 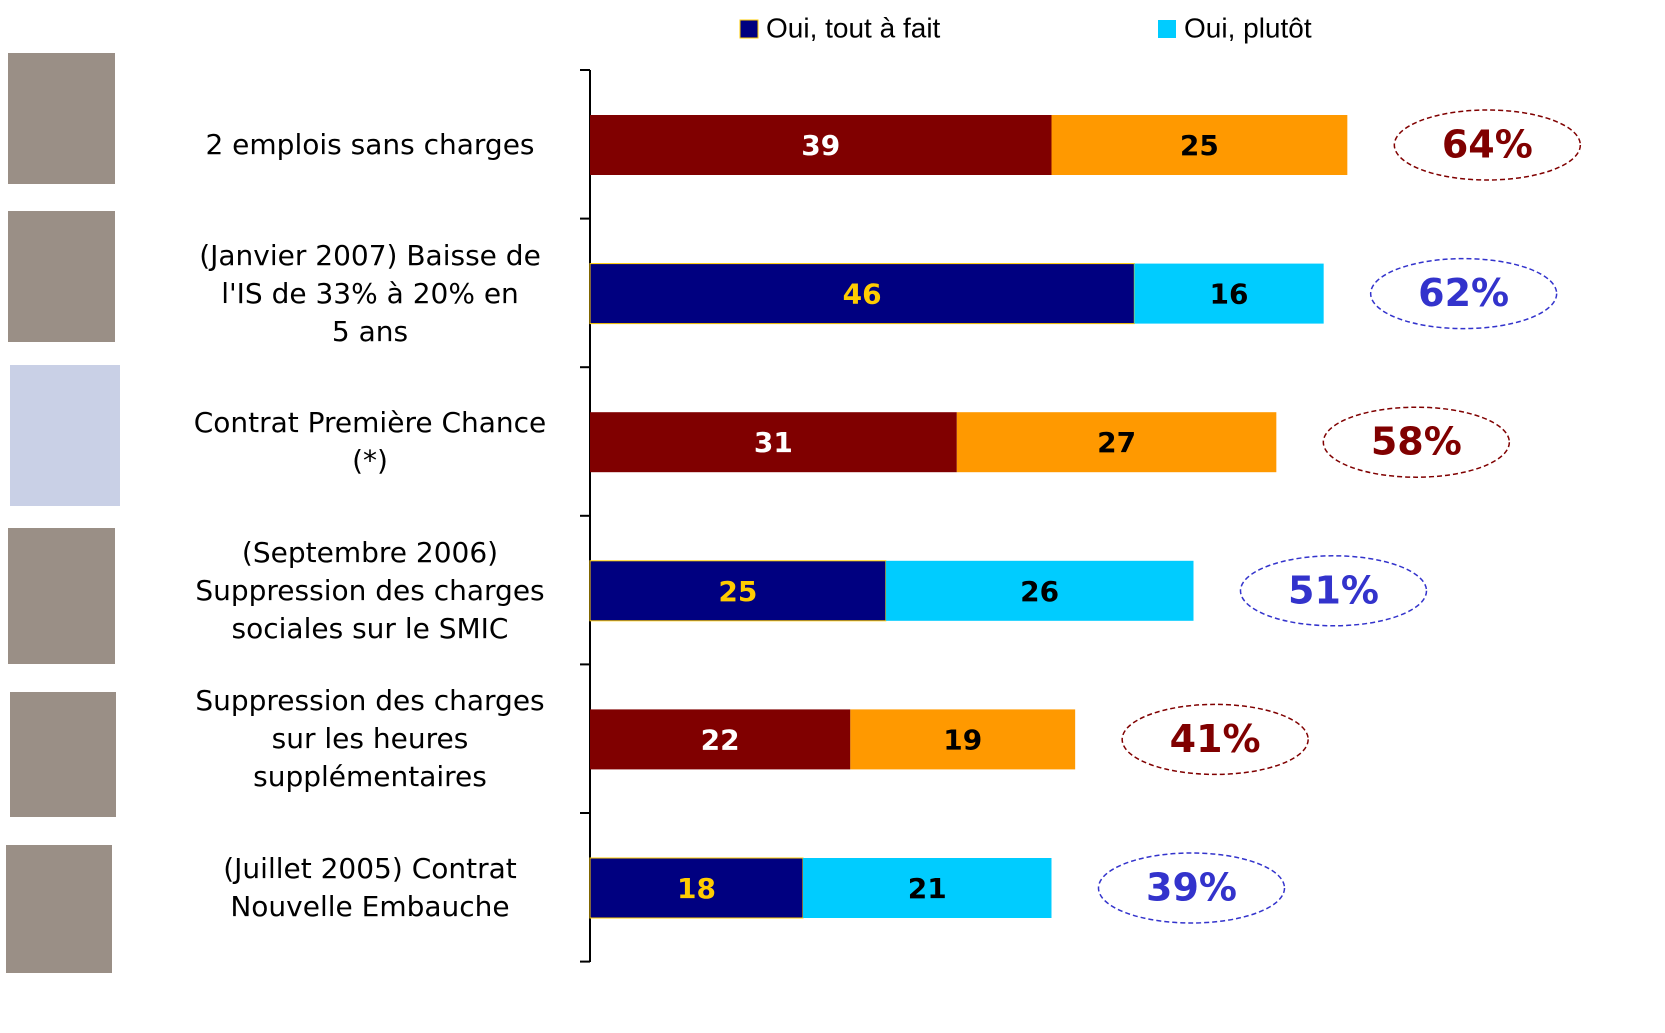 I want to click on data-label: 18, so click(x=696, y=888).